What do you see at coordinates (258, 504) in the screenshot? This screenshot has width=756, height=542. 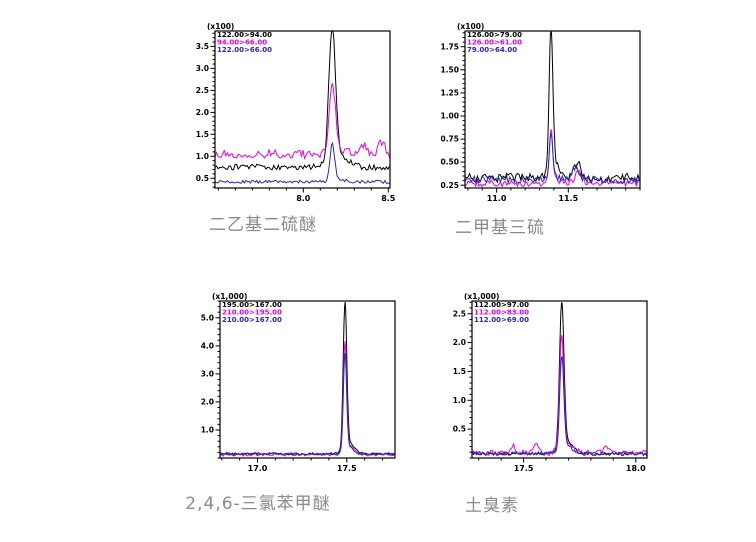 I see `chart-caption-trichloroanisole: 2,4,6-三氯苯甲醚` at bounding box center [258, 504].